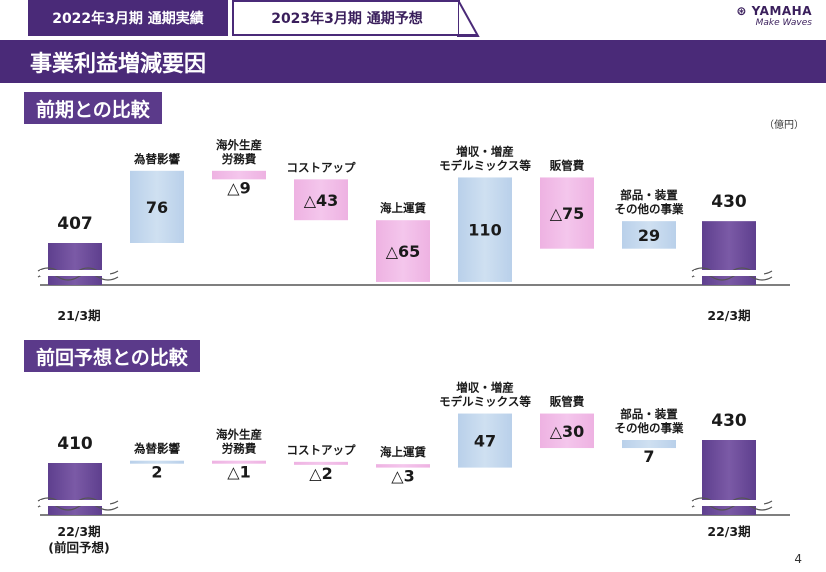 This screenshot has width=826, height=572. Describe the element at coordinates (238, 187) in the screenshot. I see `c0-value-step-2: △9` at that location.